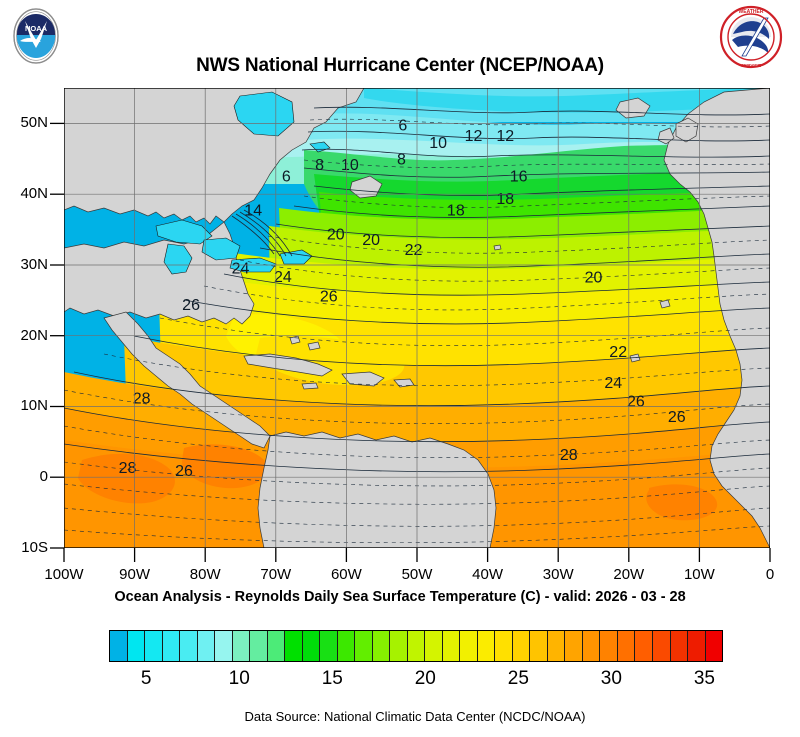 This screenshot has height=737, width=800. Describe the element at coordinates (253, 210) in the screenshot. I see `contour-label-14: 14` at that location.